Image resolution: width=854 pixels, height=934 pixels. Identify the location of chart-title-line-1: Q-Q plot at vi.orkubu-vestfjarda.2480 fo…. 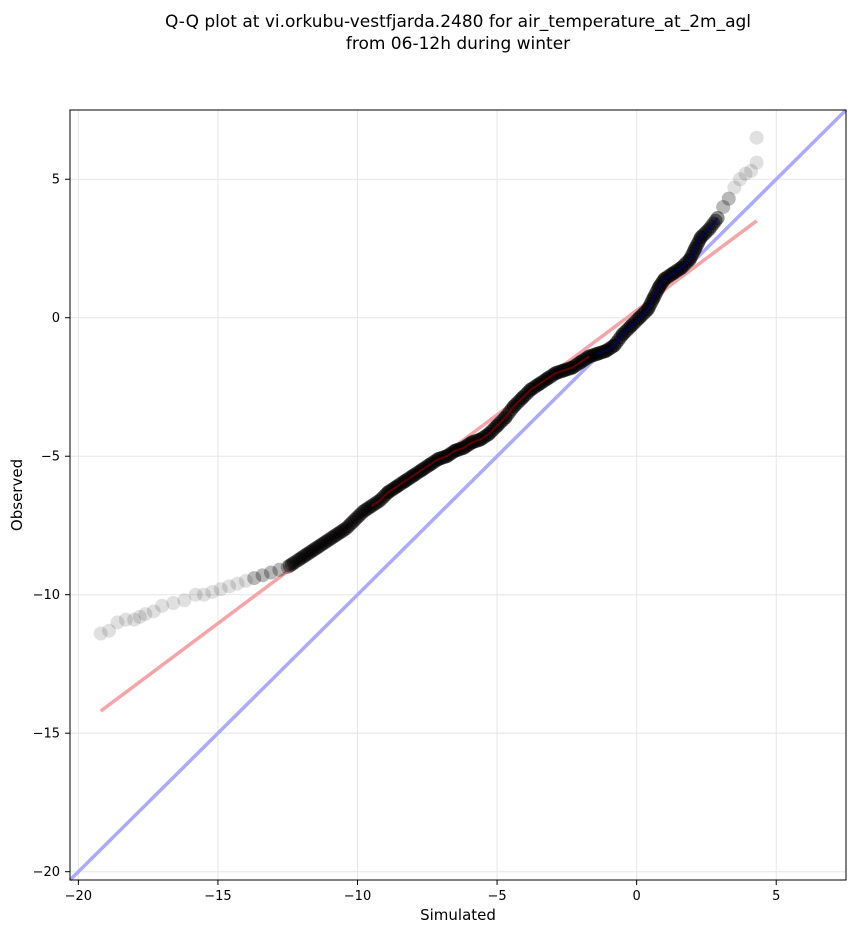
(458, 22).